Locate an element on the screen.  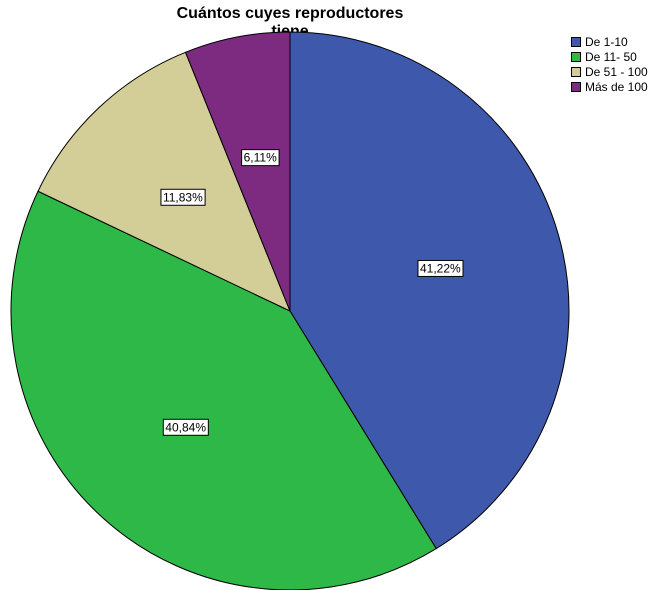
svg-text: 11,83% is located at coordinates (183, 197).